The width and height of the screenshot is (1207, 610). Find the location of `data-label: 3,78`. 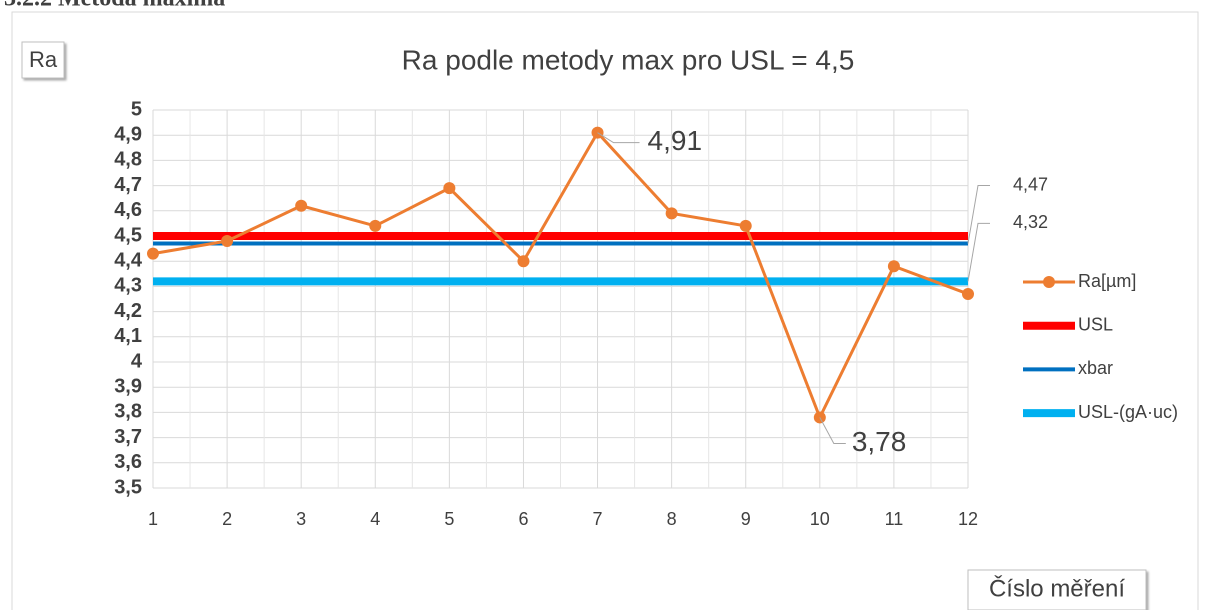

data-label: 3,78 is located at coordinates (879, 441).